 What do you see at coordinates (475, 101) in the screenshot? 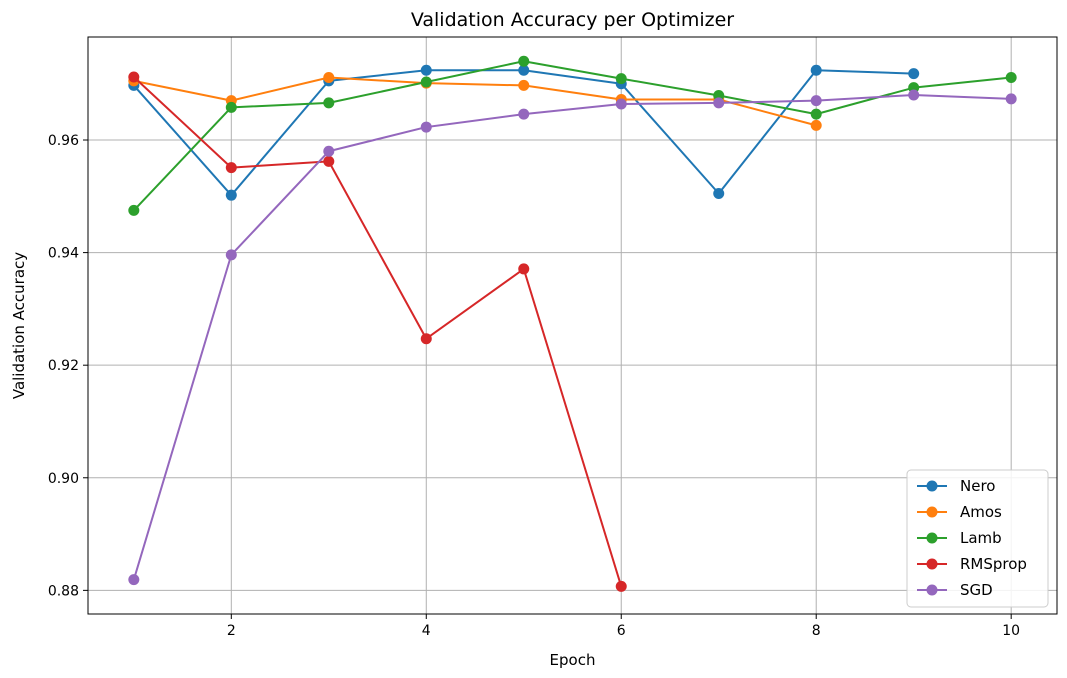
I see `series-line-amos` at bounding box center [475, 101].